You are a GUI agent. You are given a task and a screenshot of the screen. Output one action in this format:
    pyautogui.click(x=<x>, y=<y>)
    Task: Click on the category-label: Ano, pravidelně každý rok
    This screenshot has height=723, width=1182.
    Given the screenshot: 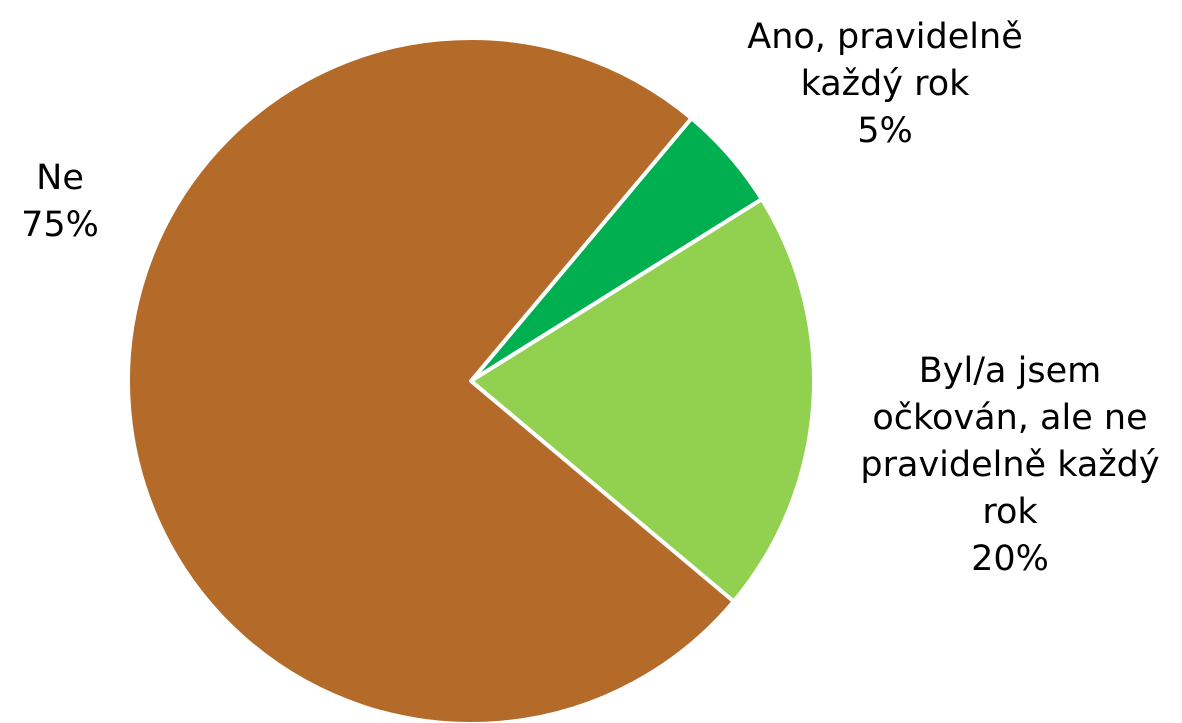 What is the action you would take?
    pyautogui.click(x=885, y=60)
    